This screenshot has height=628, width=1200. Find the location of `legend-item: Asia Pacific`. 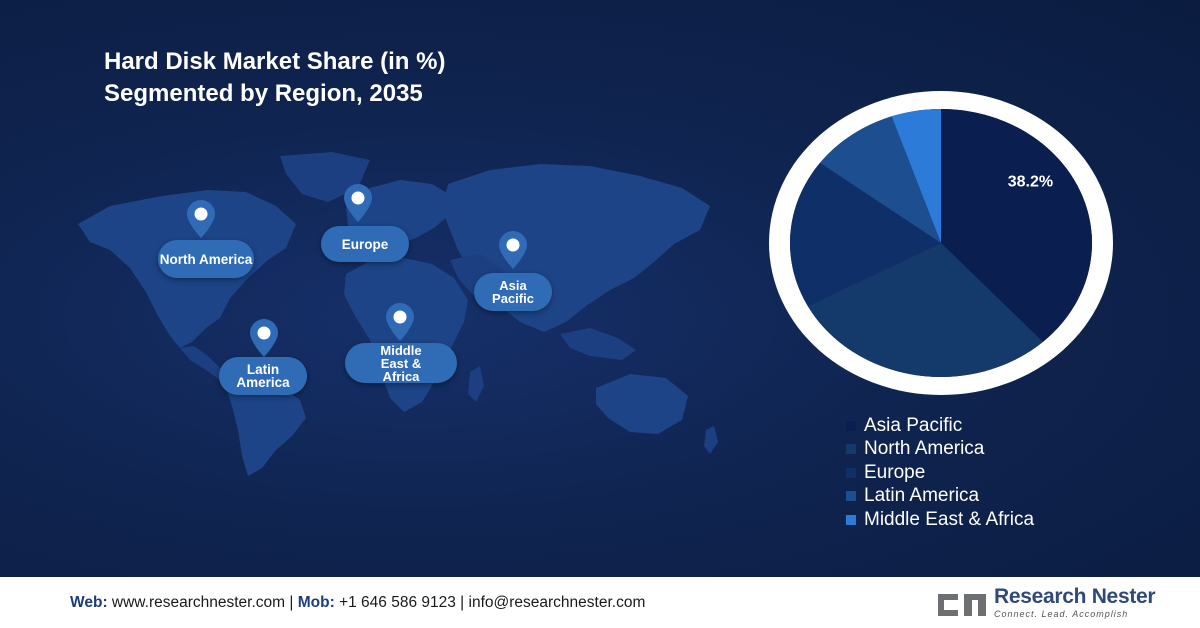

legend-item: Asia Pacific is located at coordinates (940, 426).